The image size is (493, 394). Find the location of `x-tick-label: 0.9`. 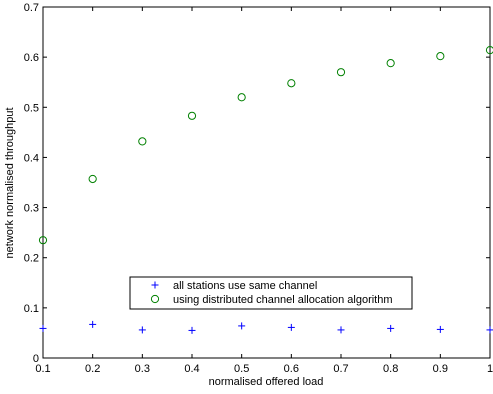

x-tick-label: 0.9 is located at coordinates (440, 369).